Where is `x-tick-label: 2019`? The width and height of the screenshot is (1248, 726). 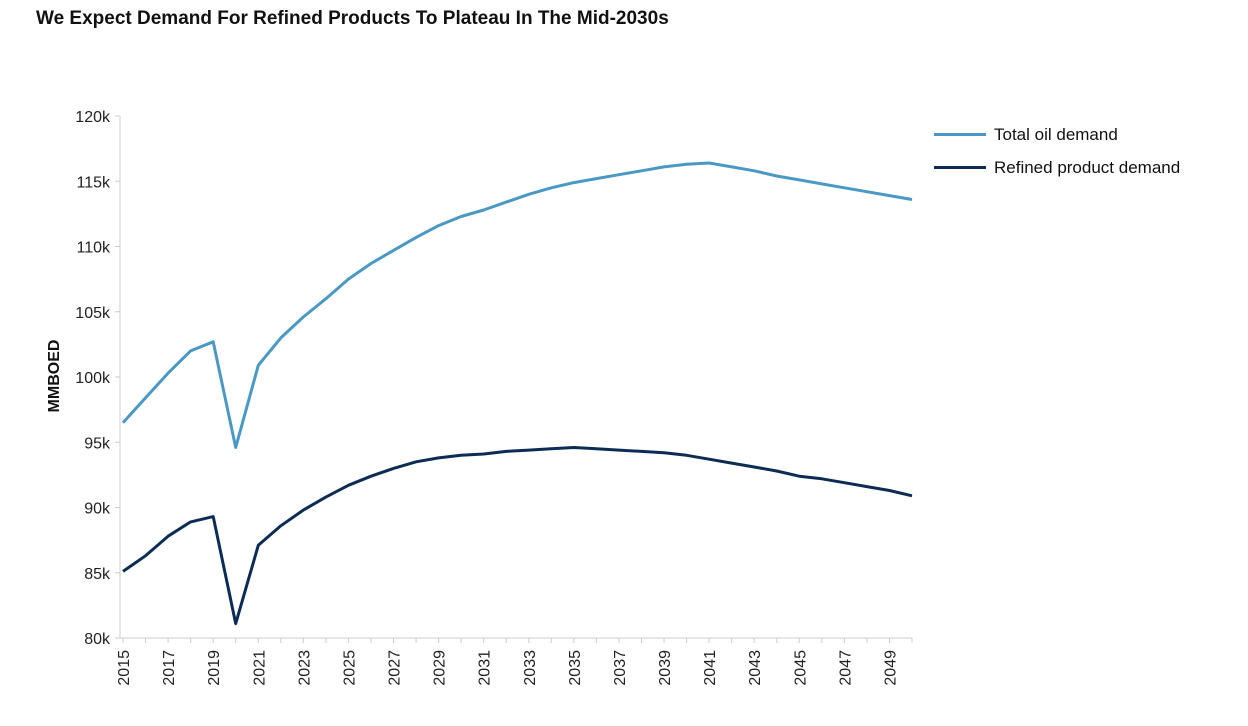 x-tick-label: 2019 is located at coordinates (214, 668).